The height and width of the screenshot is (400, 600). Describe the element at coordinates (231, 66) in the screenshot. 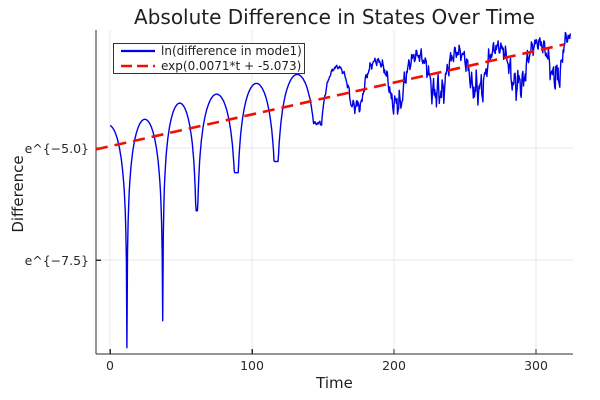

I see `legend-label-exp-fit: exp(0.0071*t + -5.073)` at that location.